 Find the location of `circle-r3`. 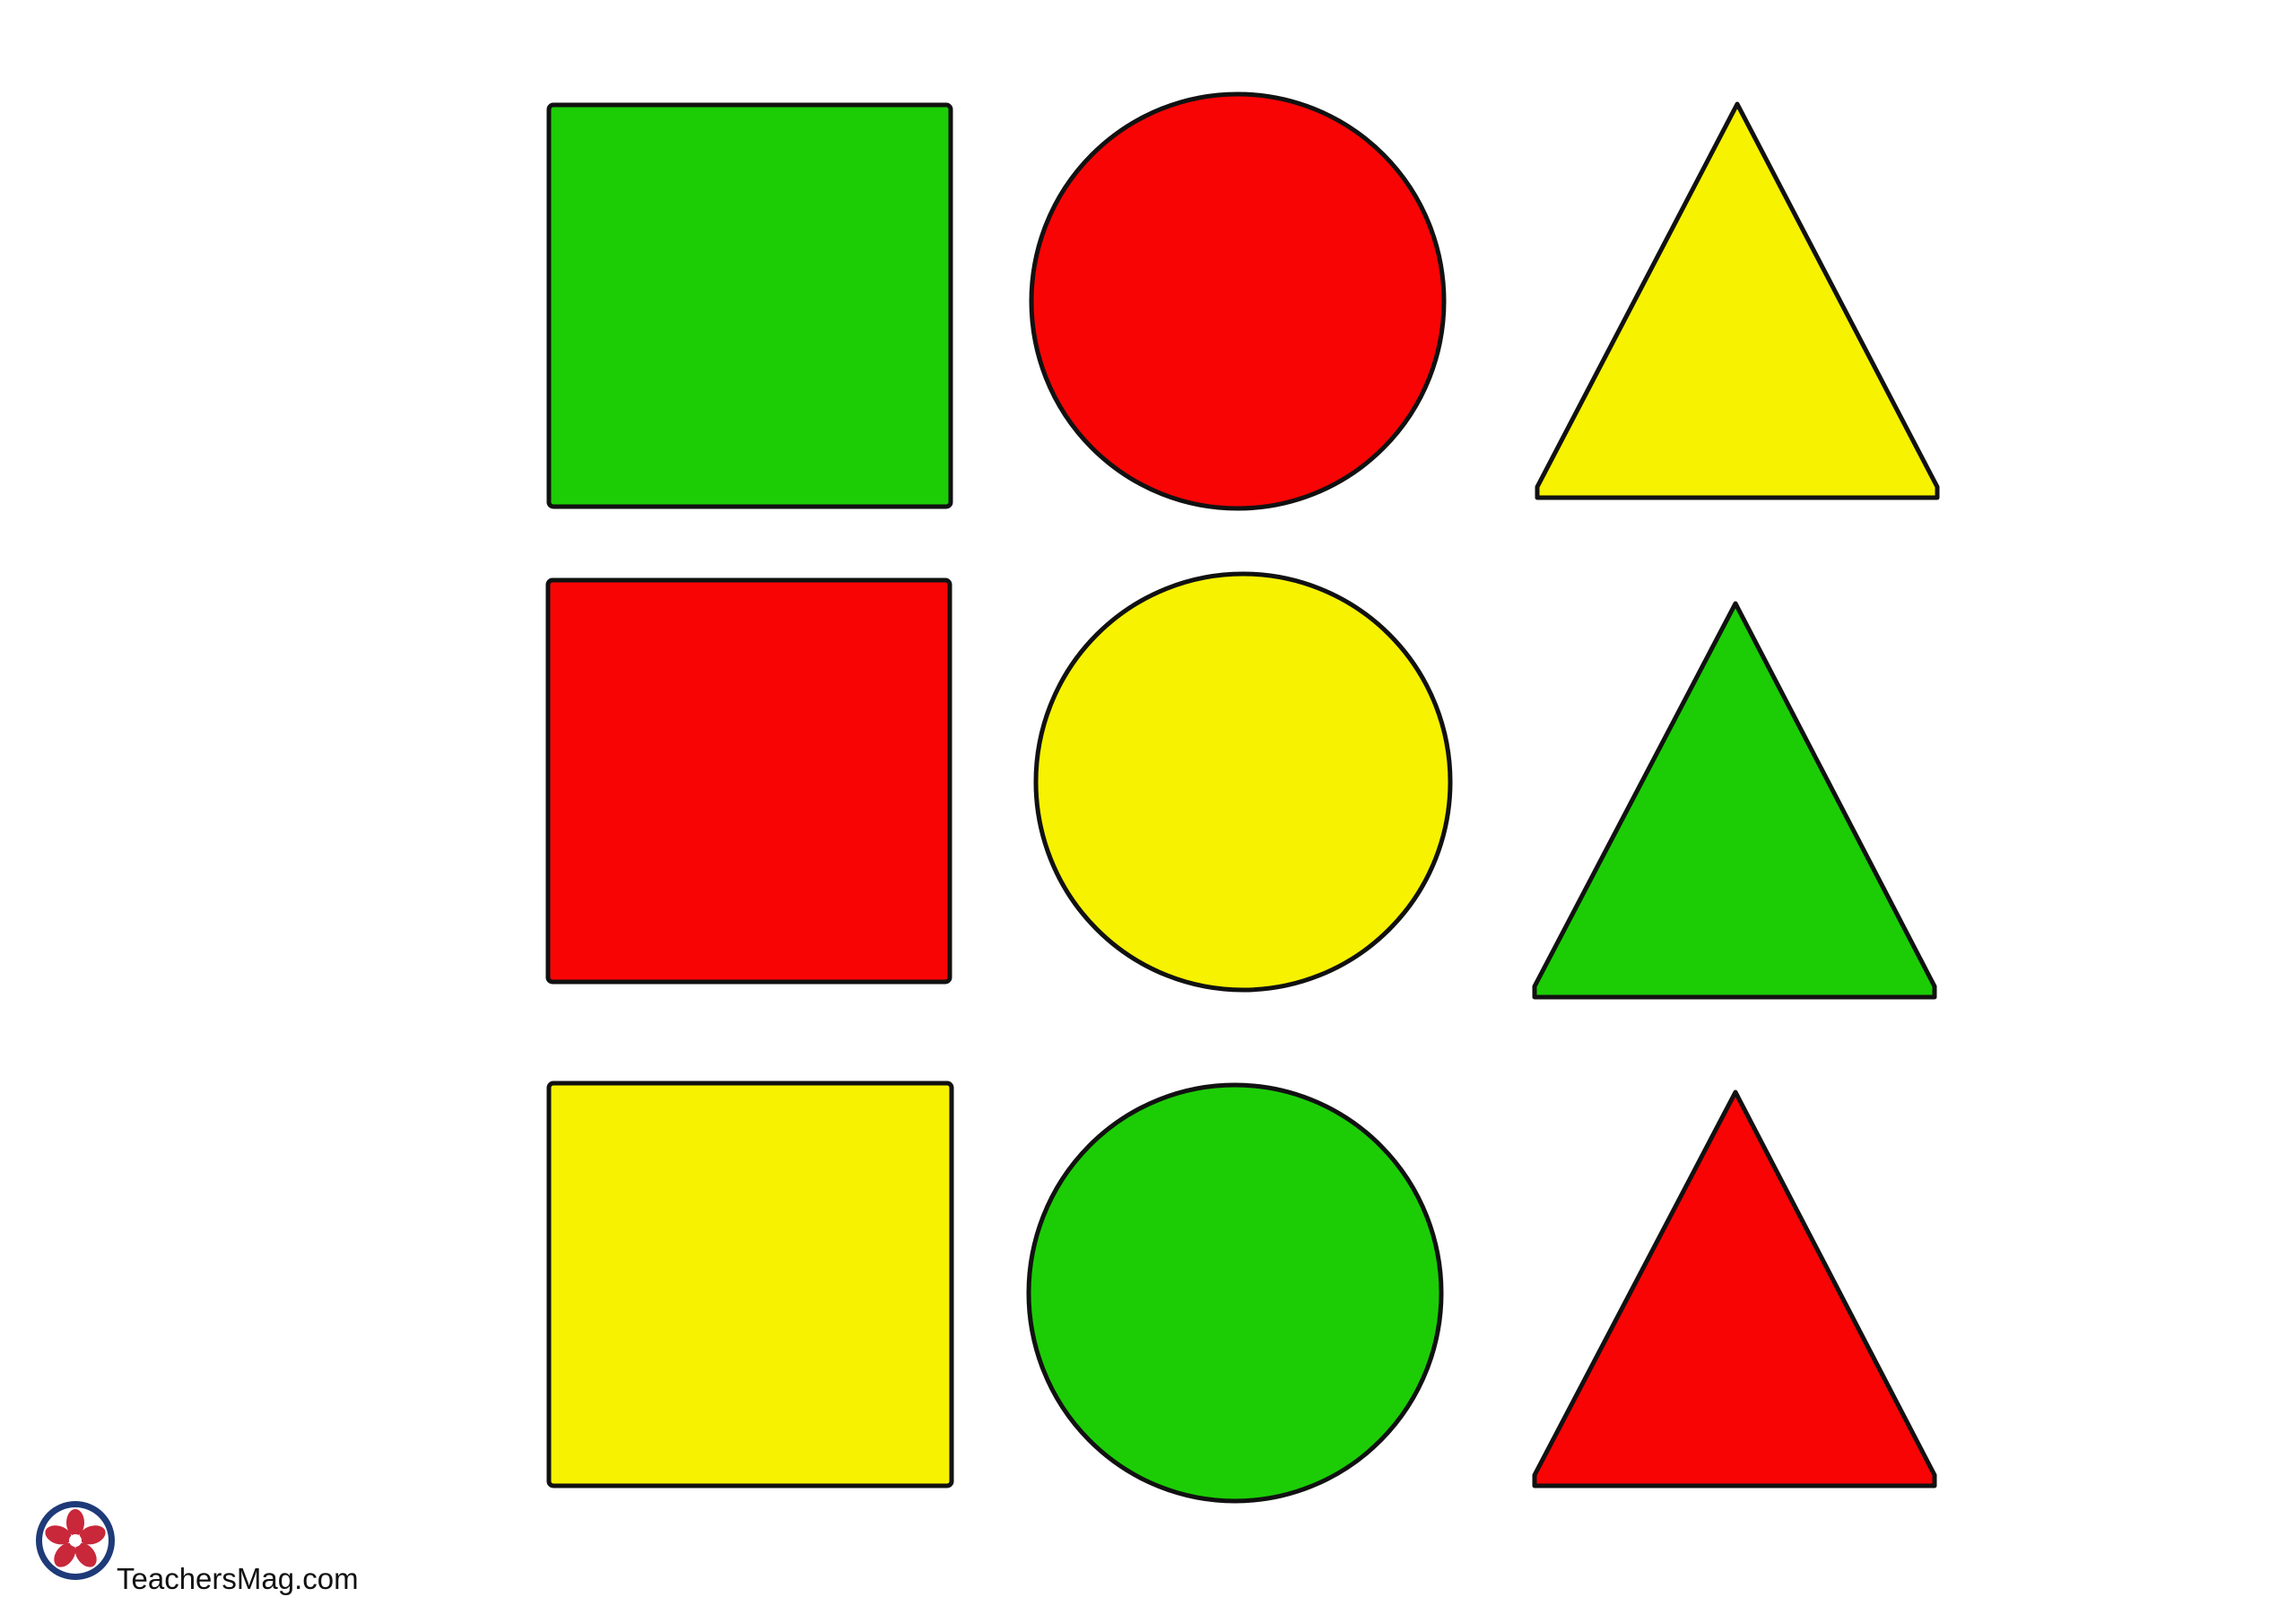

circle-r3 is located at coordinates (1235, 1293).